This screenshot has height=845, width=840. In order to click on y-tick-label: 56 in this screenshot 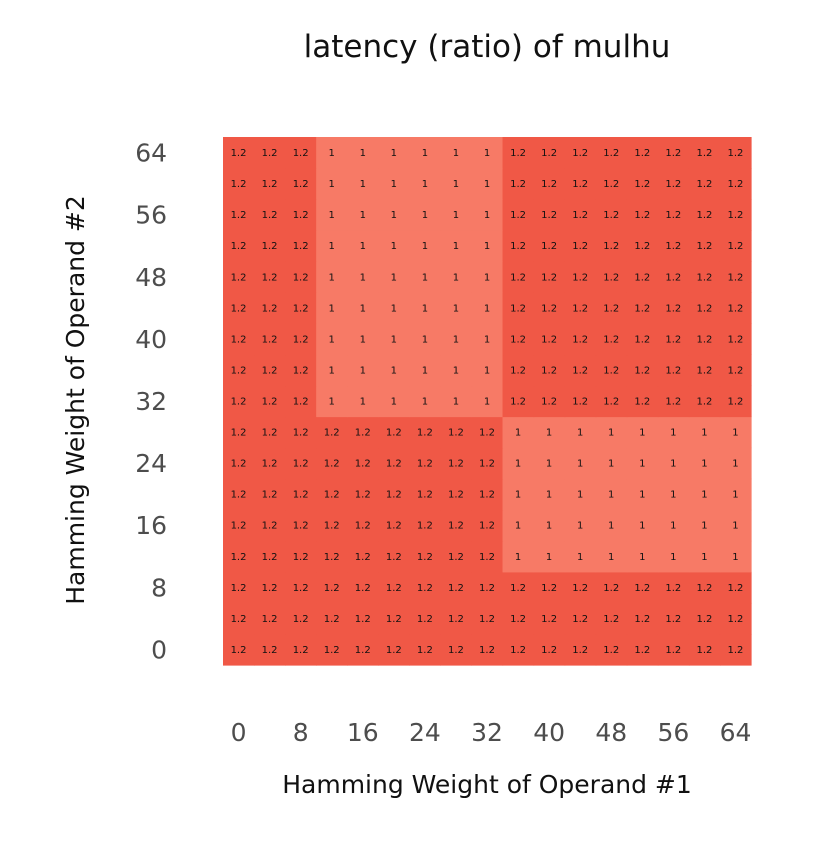, I will do `click(151, 215)`.